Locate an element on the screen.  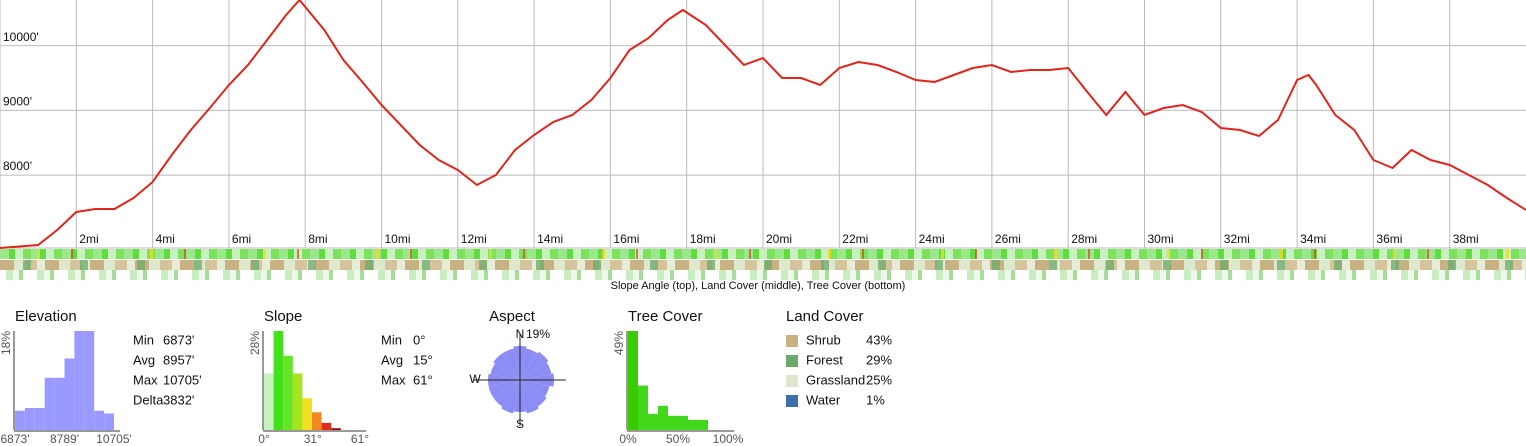
stat-value: 6873' is located at coordinates (178, 339).